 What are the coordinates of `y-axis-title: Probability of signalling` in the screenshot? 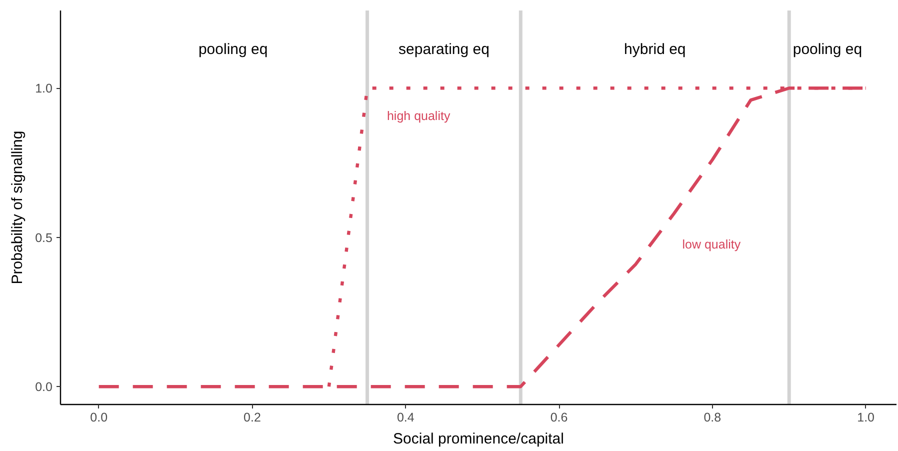 It's located at (17, 207).